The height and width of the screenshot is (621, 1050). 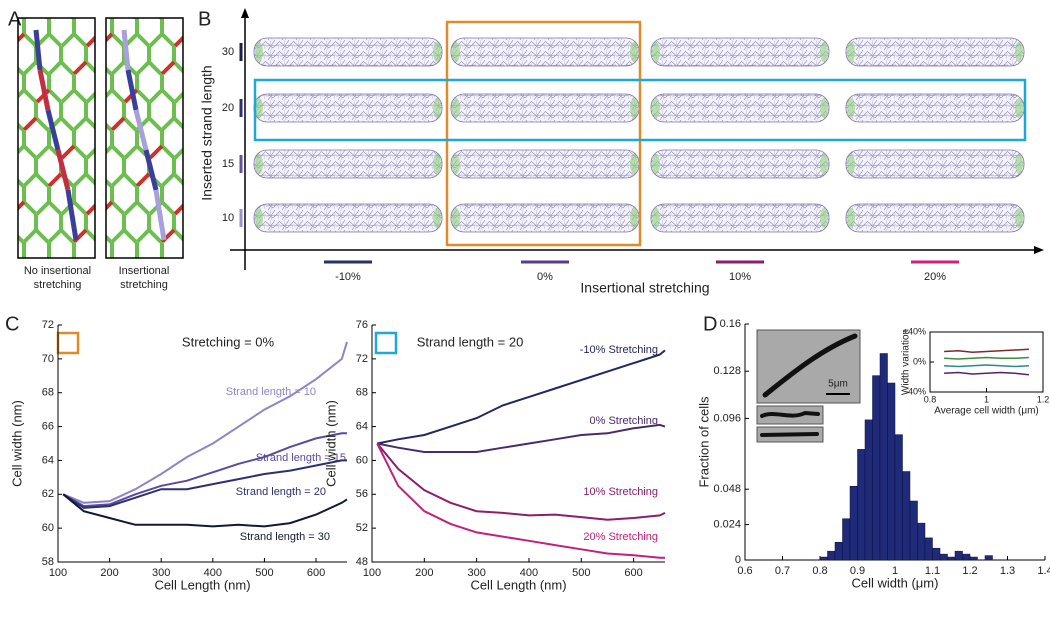 What do you see at coordinates (372, 573) in the screenshot?
I see `x-tick-label: 100` at bounding box center [372, 573].